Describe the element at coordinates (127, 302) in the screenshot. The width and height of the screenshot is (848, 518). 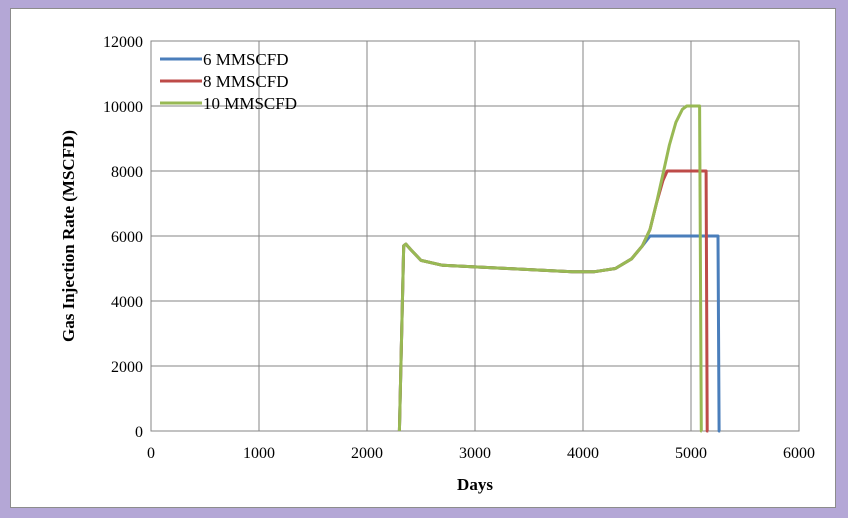
I see `y-tick-label: 4000` at that location.